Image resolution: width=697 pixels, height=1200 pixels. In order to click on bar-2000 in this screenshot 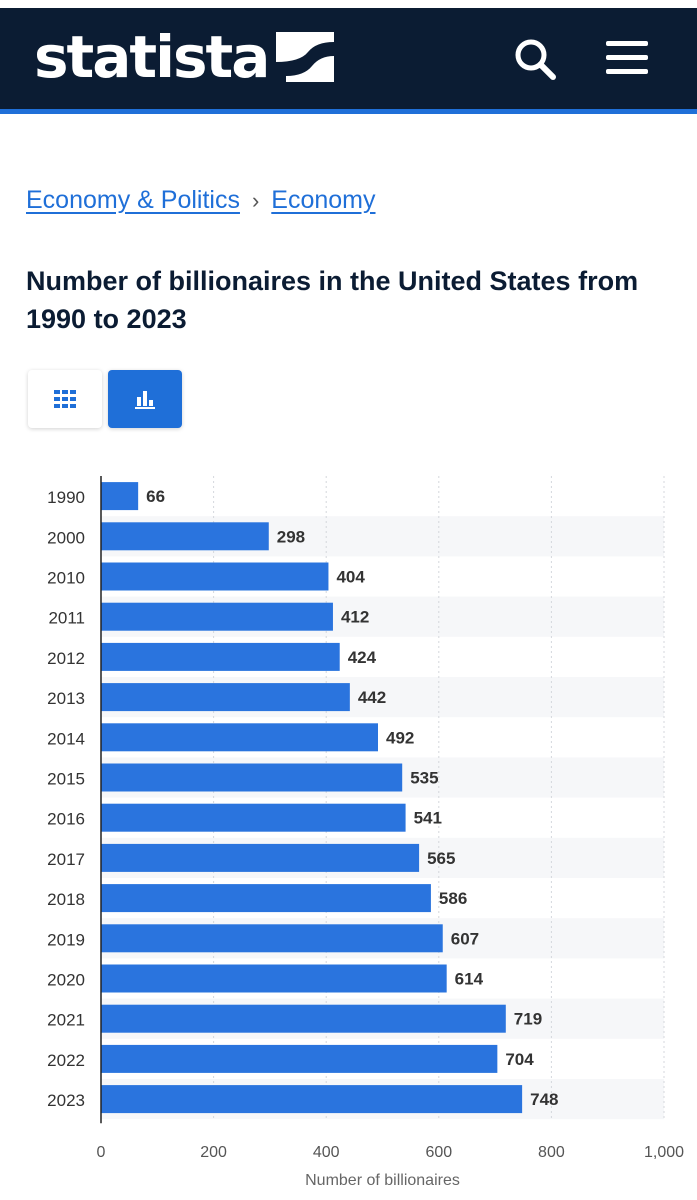, I will do `click(185, 536)`.